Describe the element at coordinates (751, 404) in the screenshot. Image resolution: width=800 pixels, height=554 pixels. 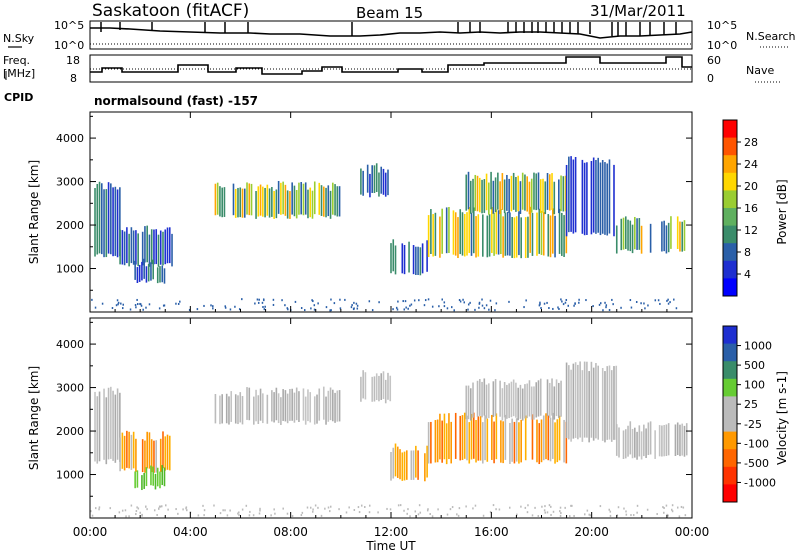
I see `velocity-colorbar-tick-label: 25` at that location.